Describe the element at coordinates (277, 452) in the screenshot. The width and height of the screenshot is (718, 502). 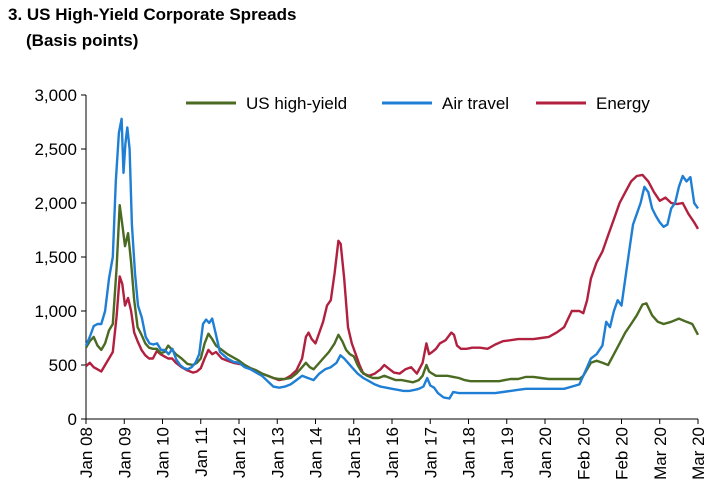
I see `x-tick-label: Jan 13` at that location.